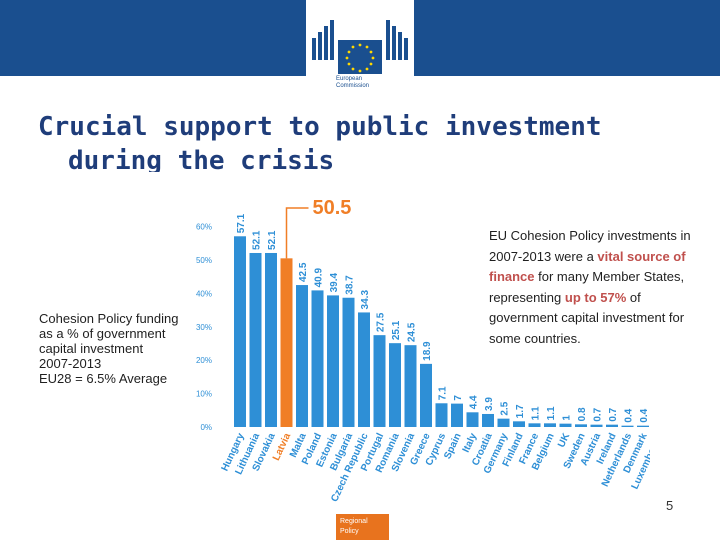  What do you see at coordinates (365, 300) in the screenshot?
I see `data-label: 34.3` at bounding box center [365, 300].